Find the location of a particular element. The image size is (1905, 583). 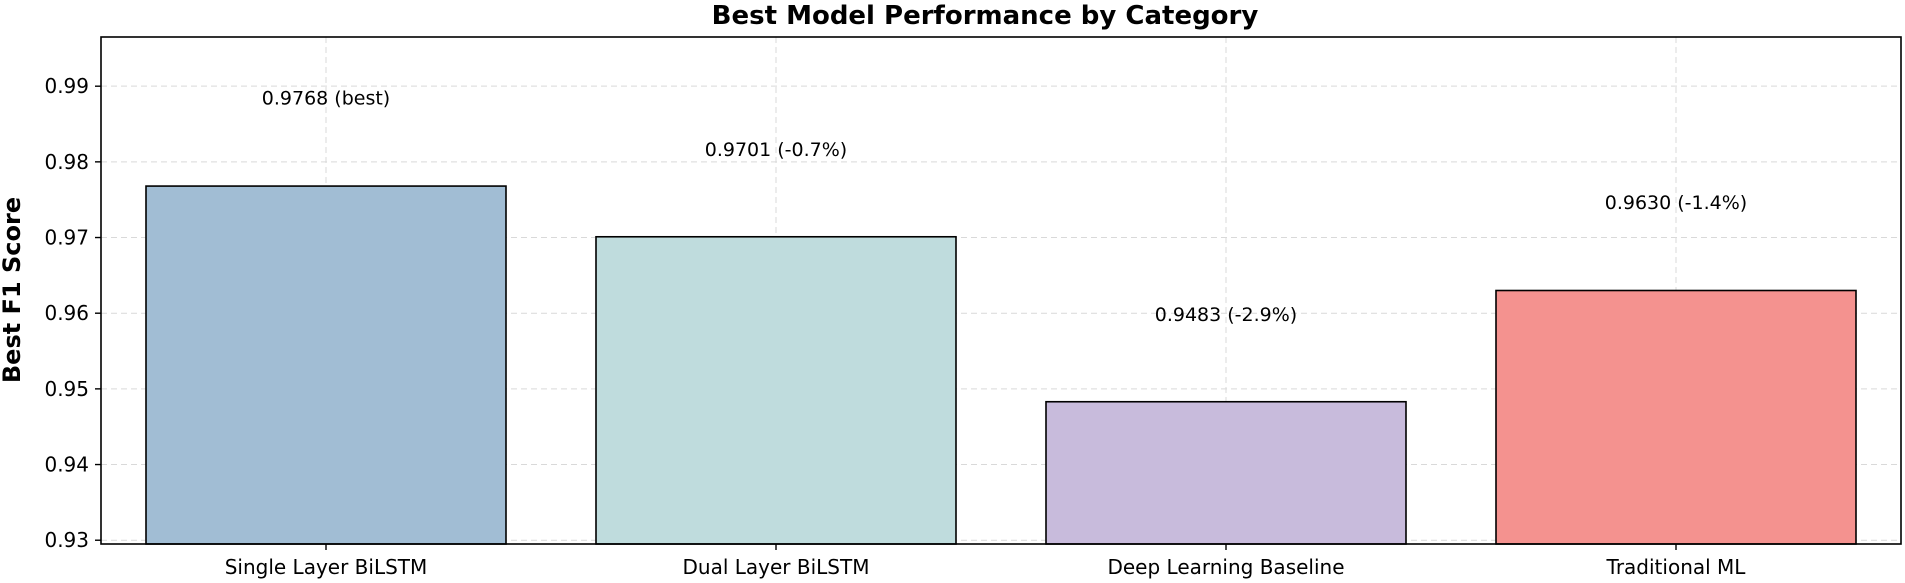

y-tick-label: 0.97 is located at coordinates (66, 238).